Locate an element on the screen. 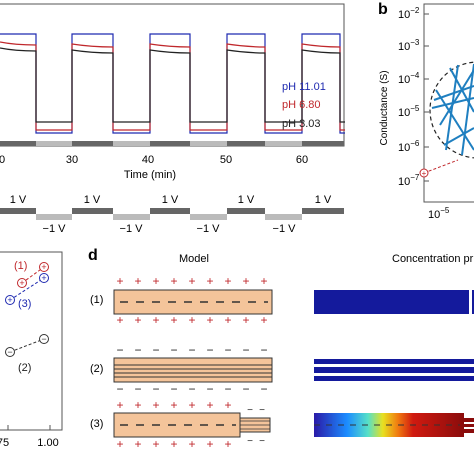 The width and height of the screenshot is (474, 474). panel-c-point-1b: + is located at coordinates (44, 267).